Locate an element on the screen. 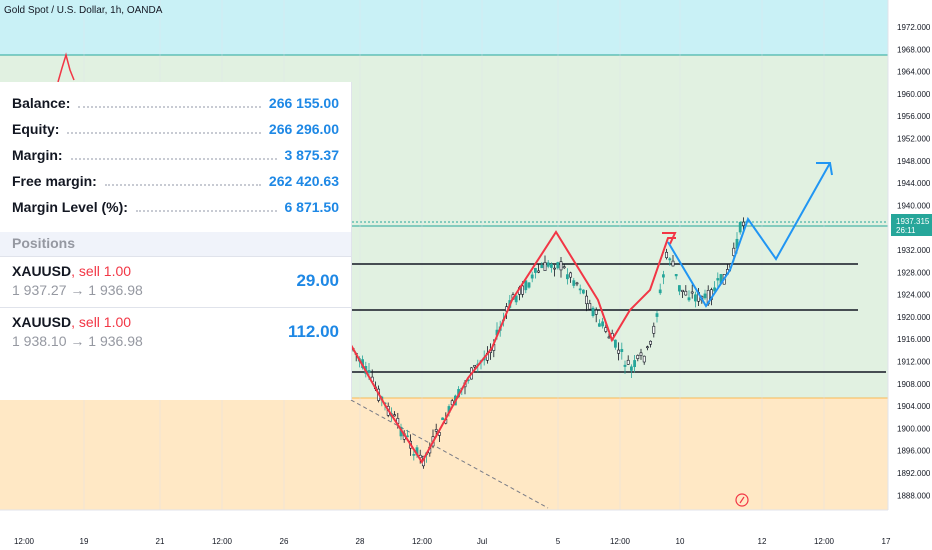  position-pl: 112.00 is located at coordinates (313, 331).